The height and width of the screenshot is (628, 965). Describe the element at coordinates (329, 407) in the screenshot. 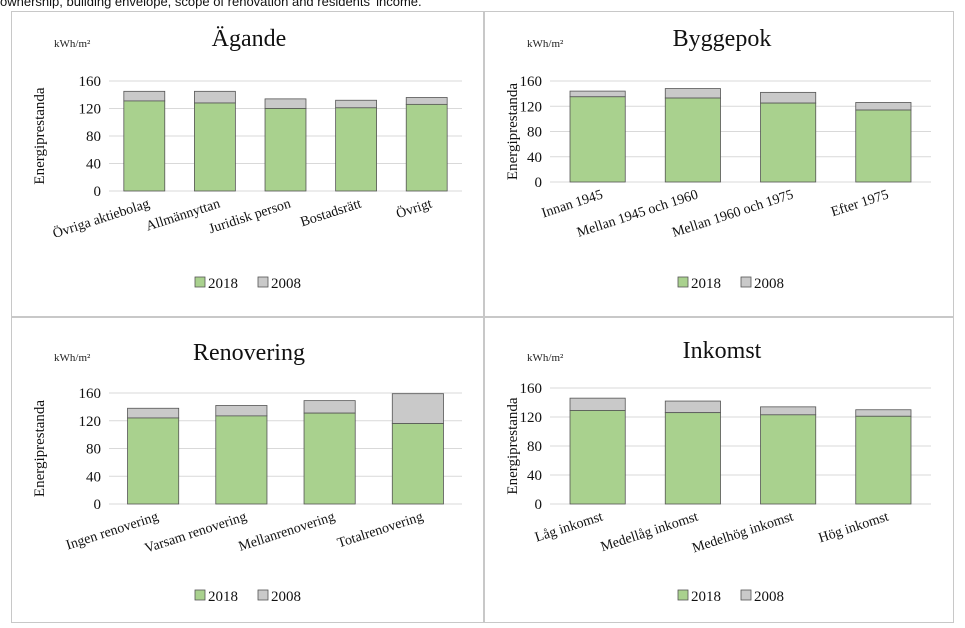

I see `bar-2008-mellanrenovering` at that location.